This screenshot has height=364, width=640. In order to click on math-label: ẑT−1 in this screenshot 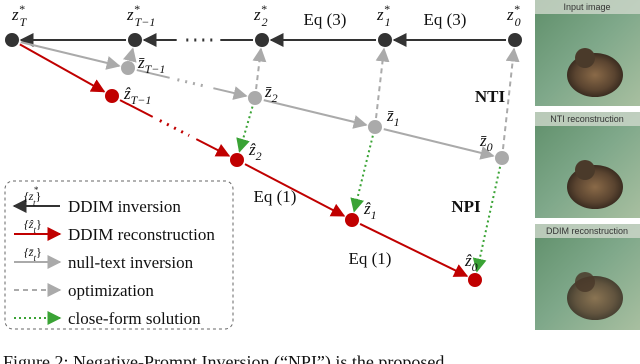, I will do `click(137, 95)`.